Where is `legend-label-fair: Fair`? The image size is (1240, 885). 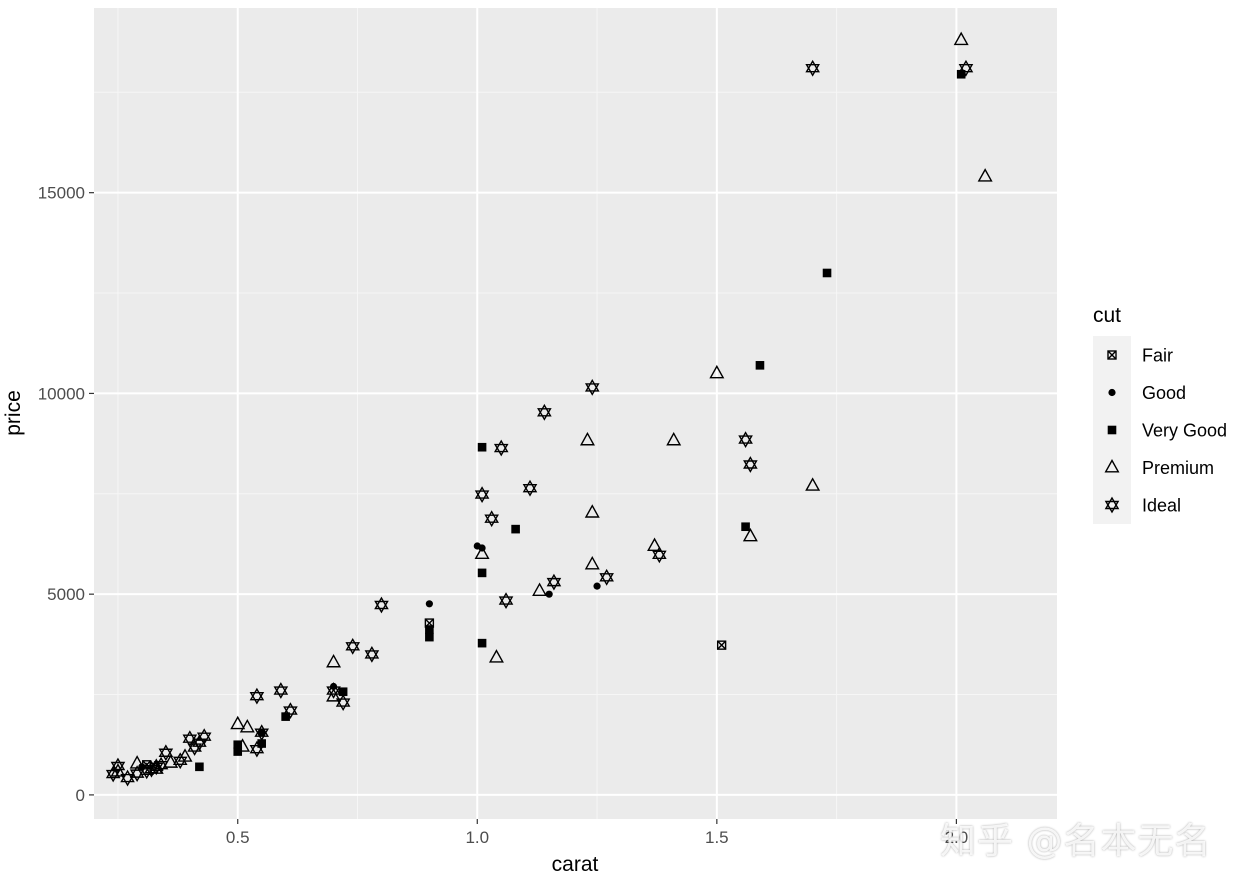 legend-label-fair: Fair is located at coordinates (1157, 356).